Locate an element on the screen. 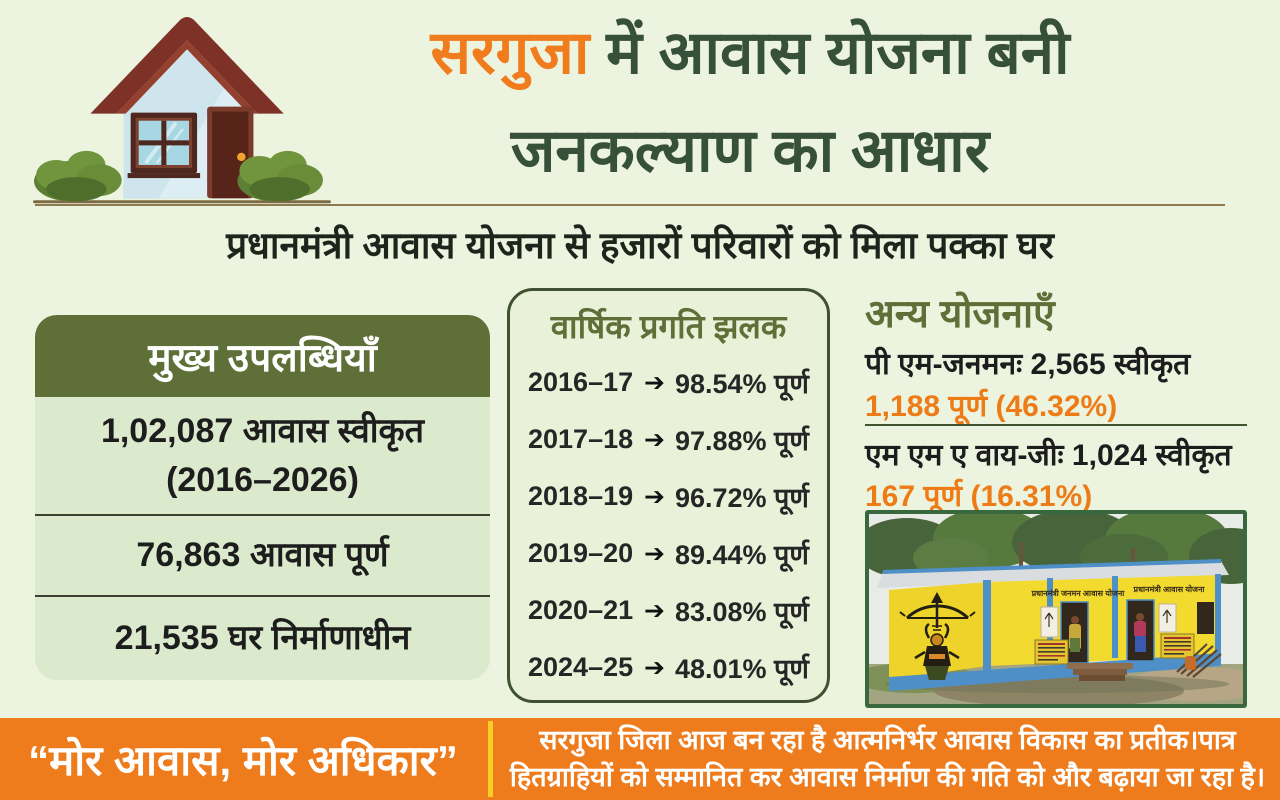  bow-arrow-mural is located at coordinates (937, 611).